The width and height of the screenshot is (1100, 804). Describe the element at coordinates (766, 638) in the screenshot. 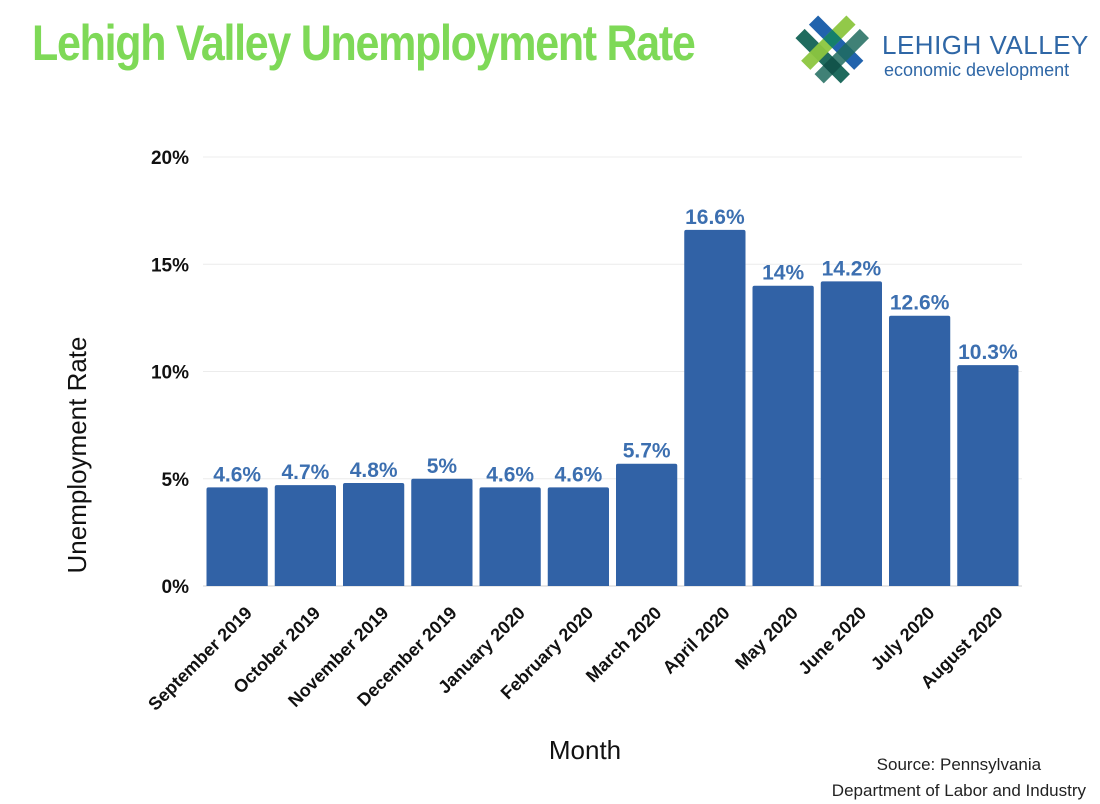

I see `x-tick-label: May 2020` at that location.